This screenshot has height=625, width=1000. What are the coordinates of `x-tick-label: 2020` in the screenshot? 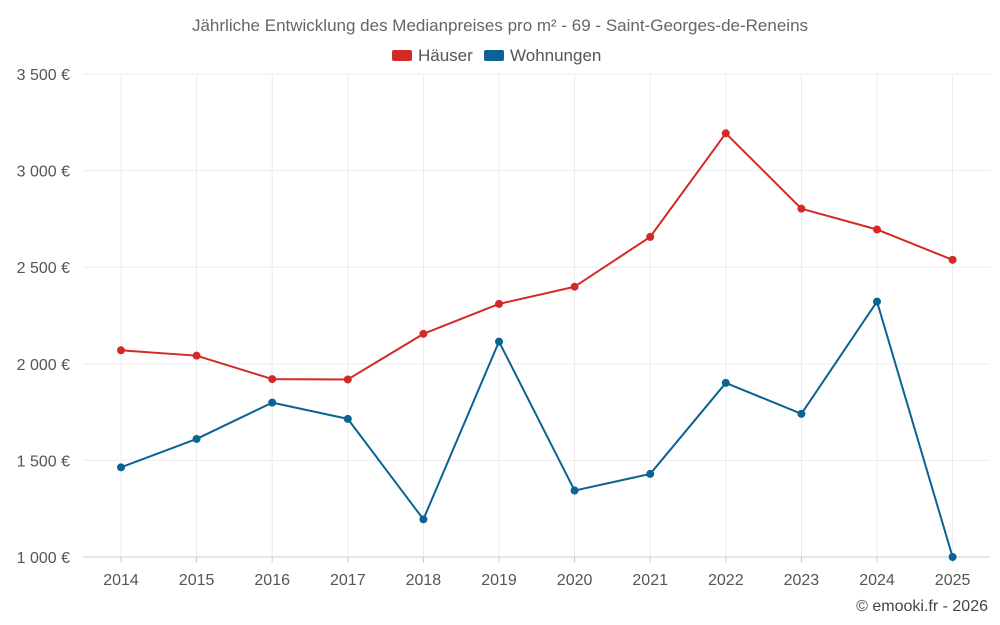 It's located at (575, 580).